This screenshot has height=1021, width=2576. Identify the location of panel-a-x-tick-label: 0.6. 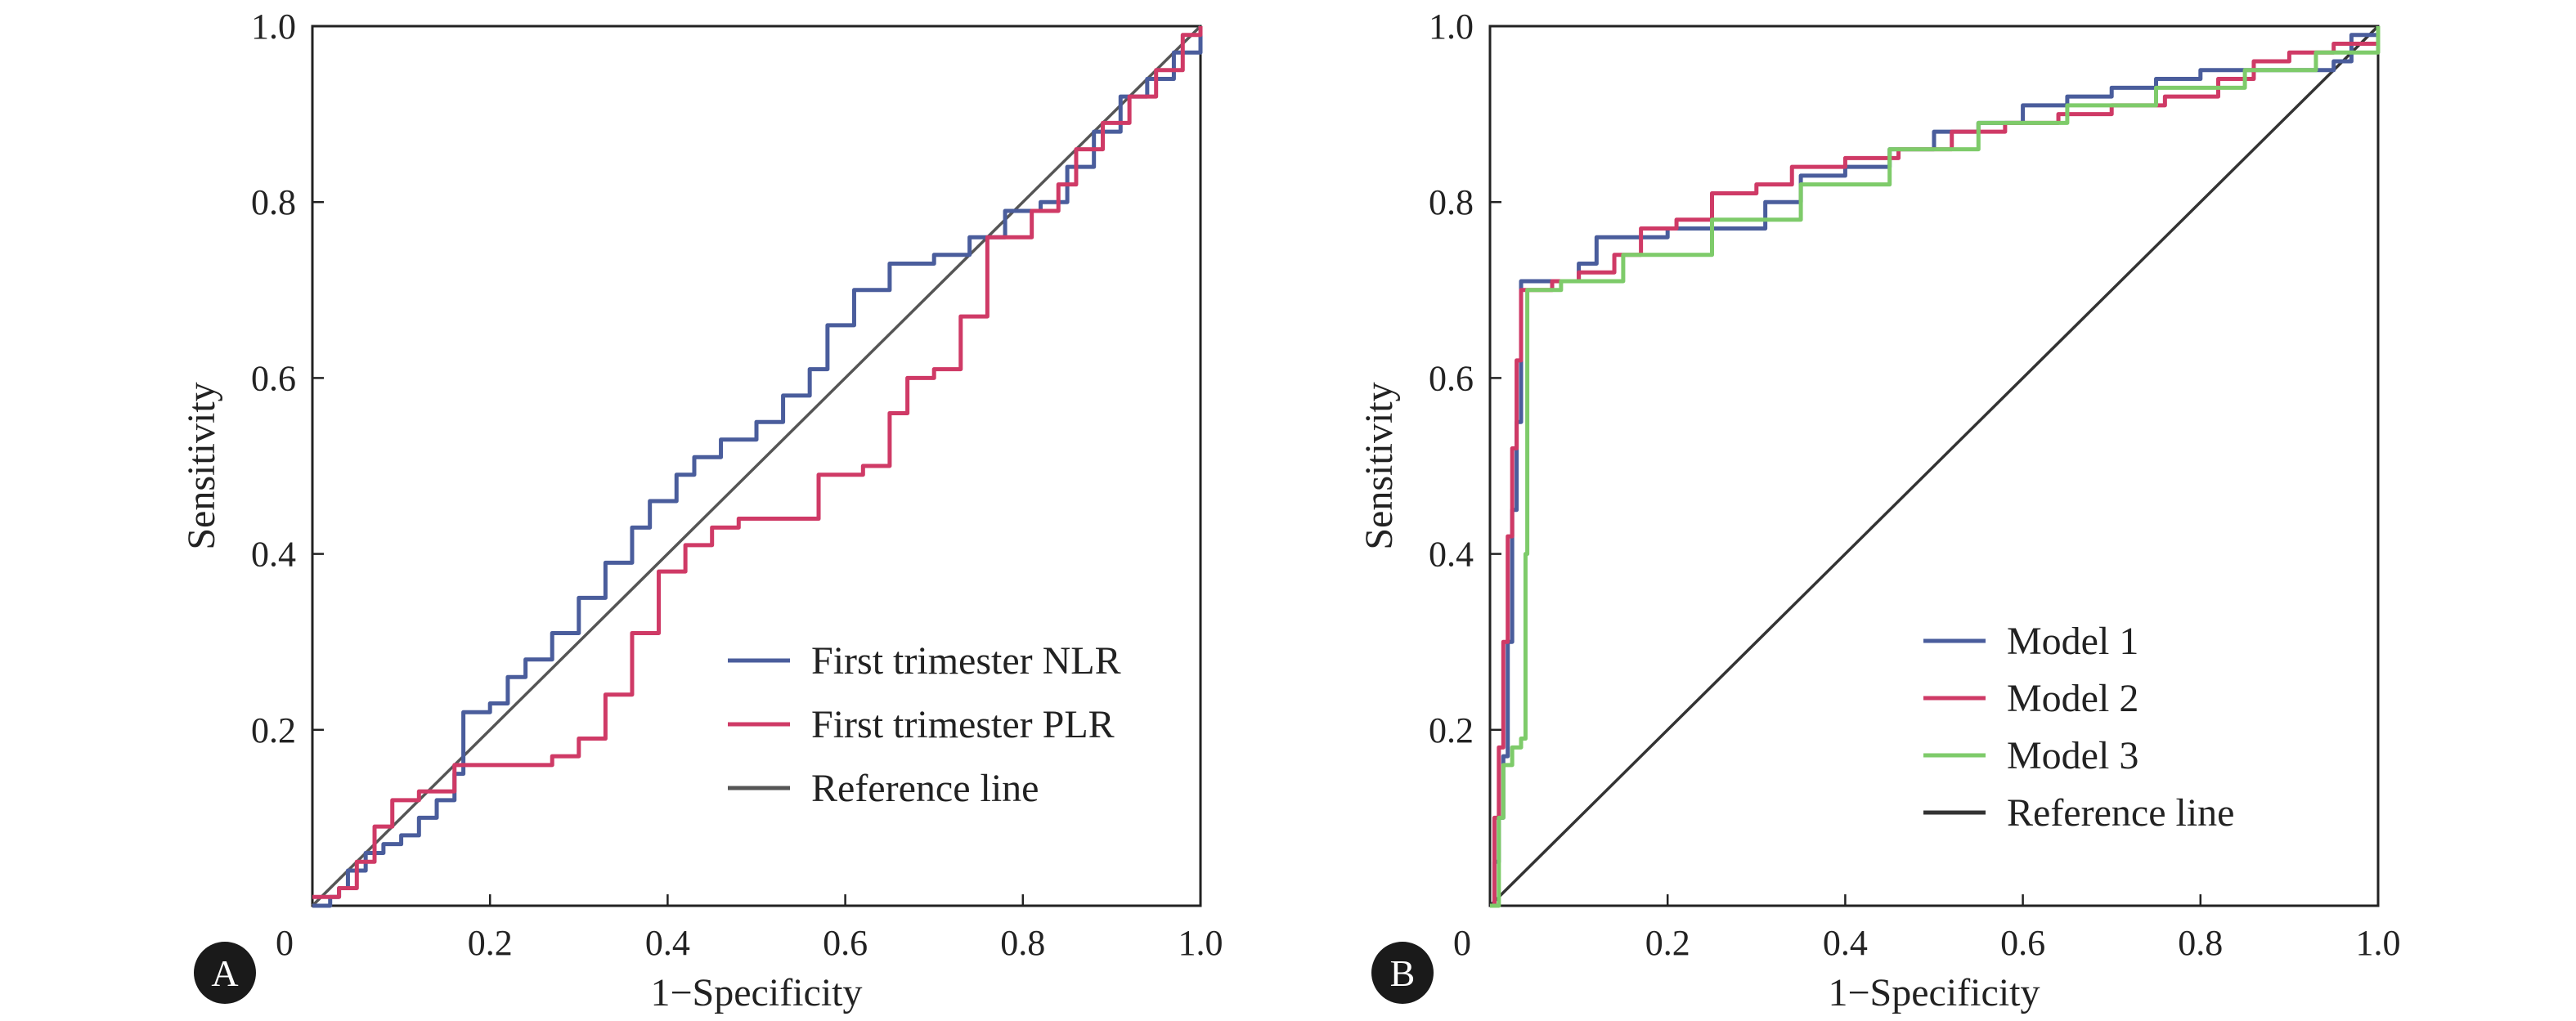
(845, 943).